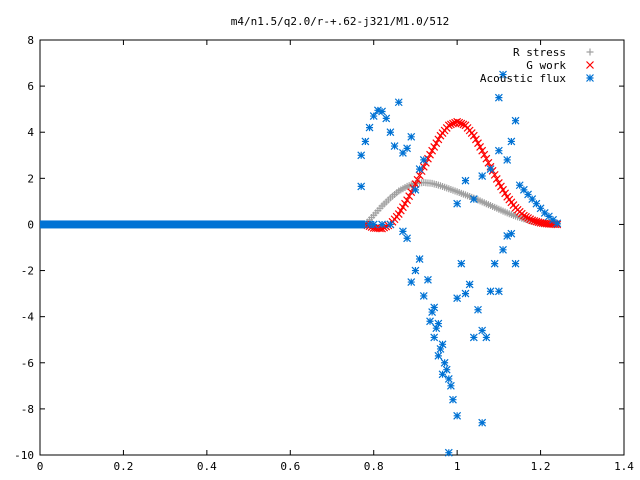 The height and width of the screenshot is (480, 640). I want to click on x-tick-label: 0, so click(40, 466).